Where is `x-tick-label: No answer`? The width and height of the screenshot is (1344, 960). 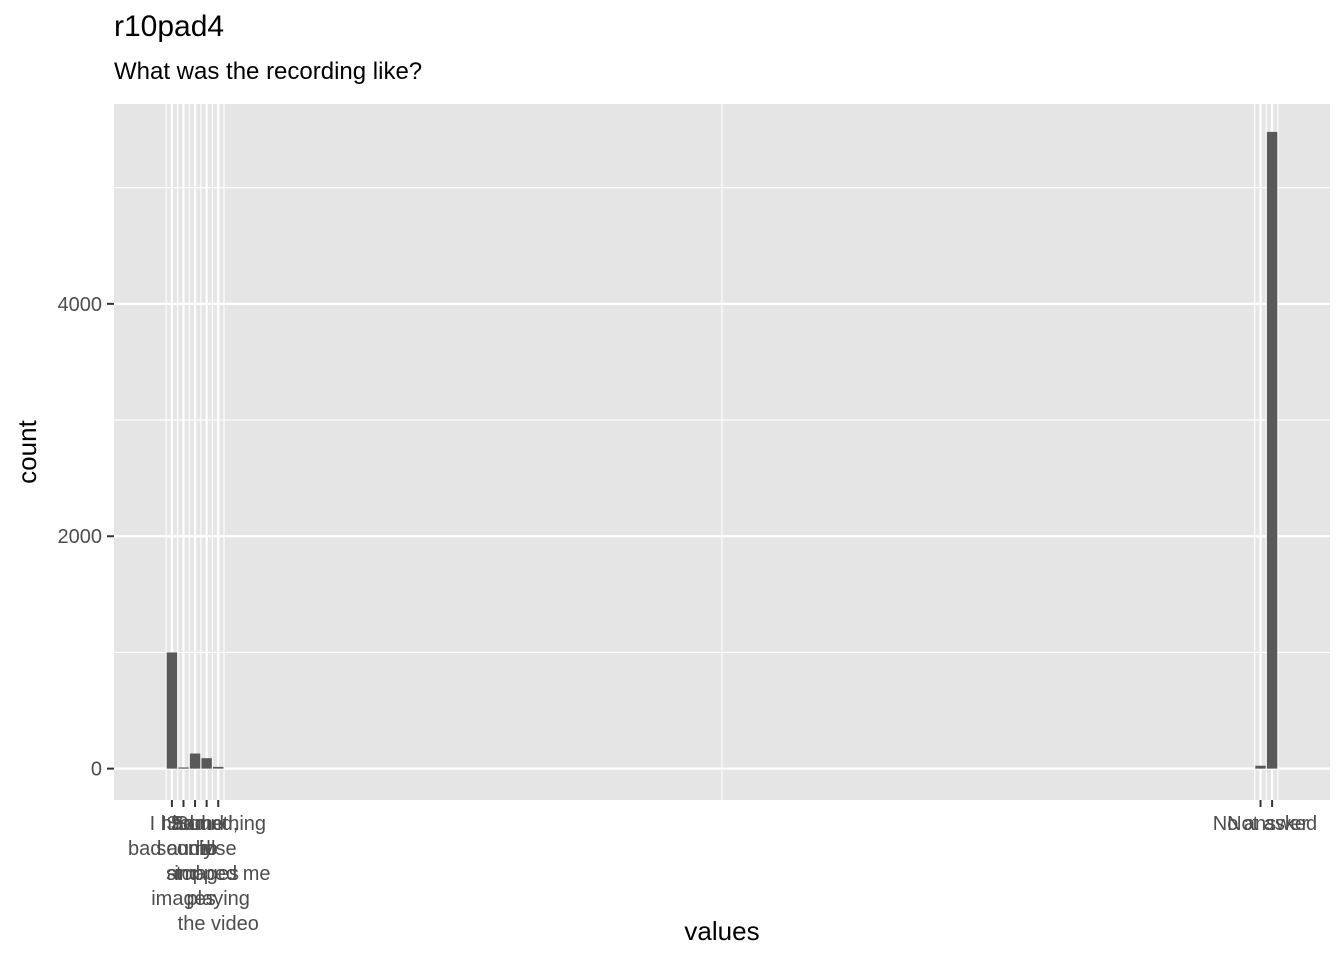 x-tick-label: No answer is located at coordinates (1261, 824).